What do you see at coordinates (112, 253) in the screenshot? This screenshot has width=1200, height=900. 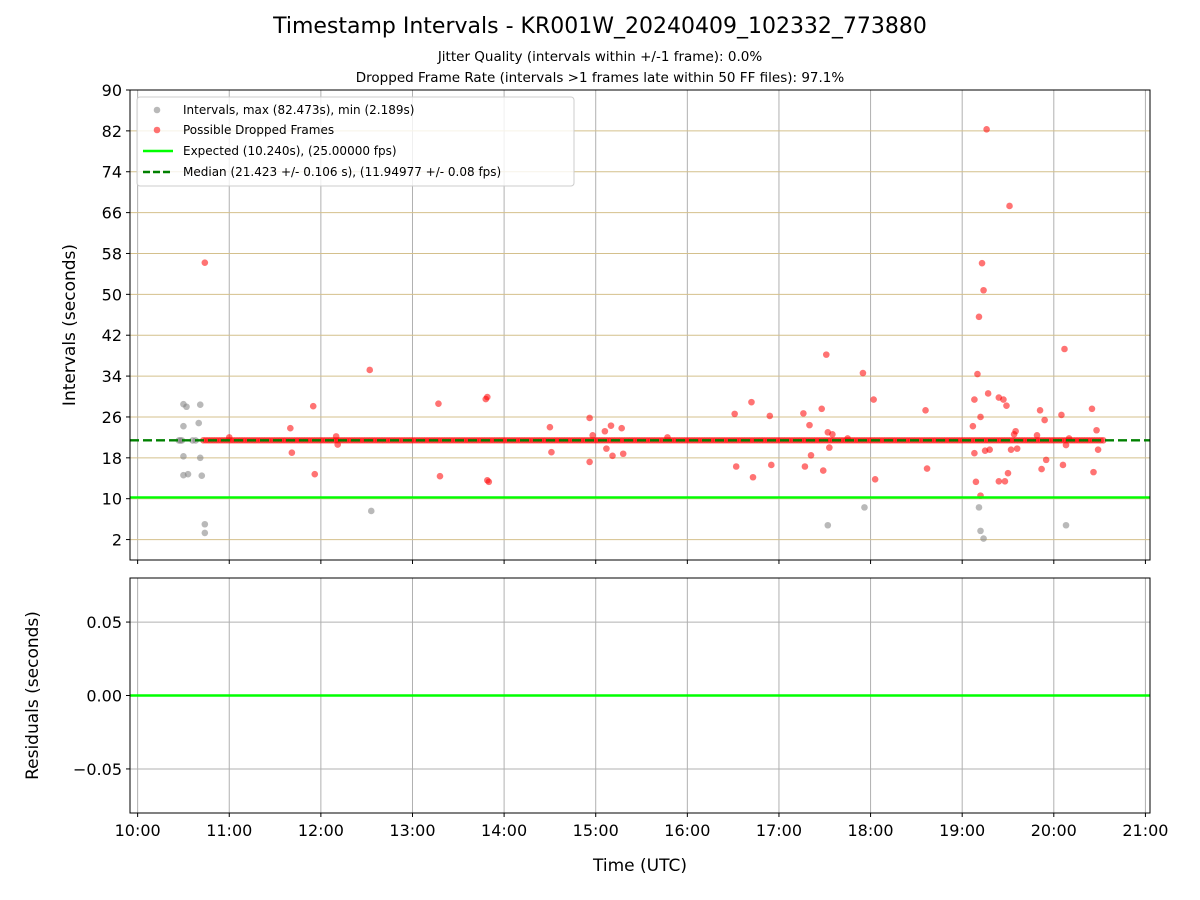 I see `ytick-label: 58` at bounding box center [112, 253].